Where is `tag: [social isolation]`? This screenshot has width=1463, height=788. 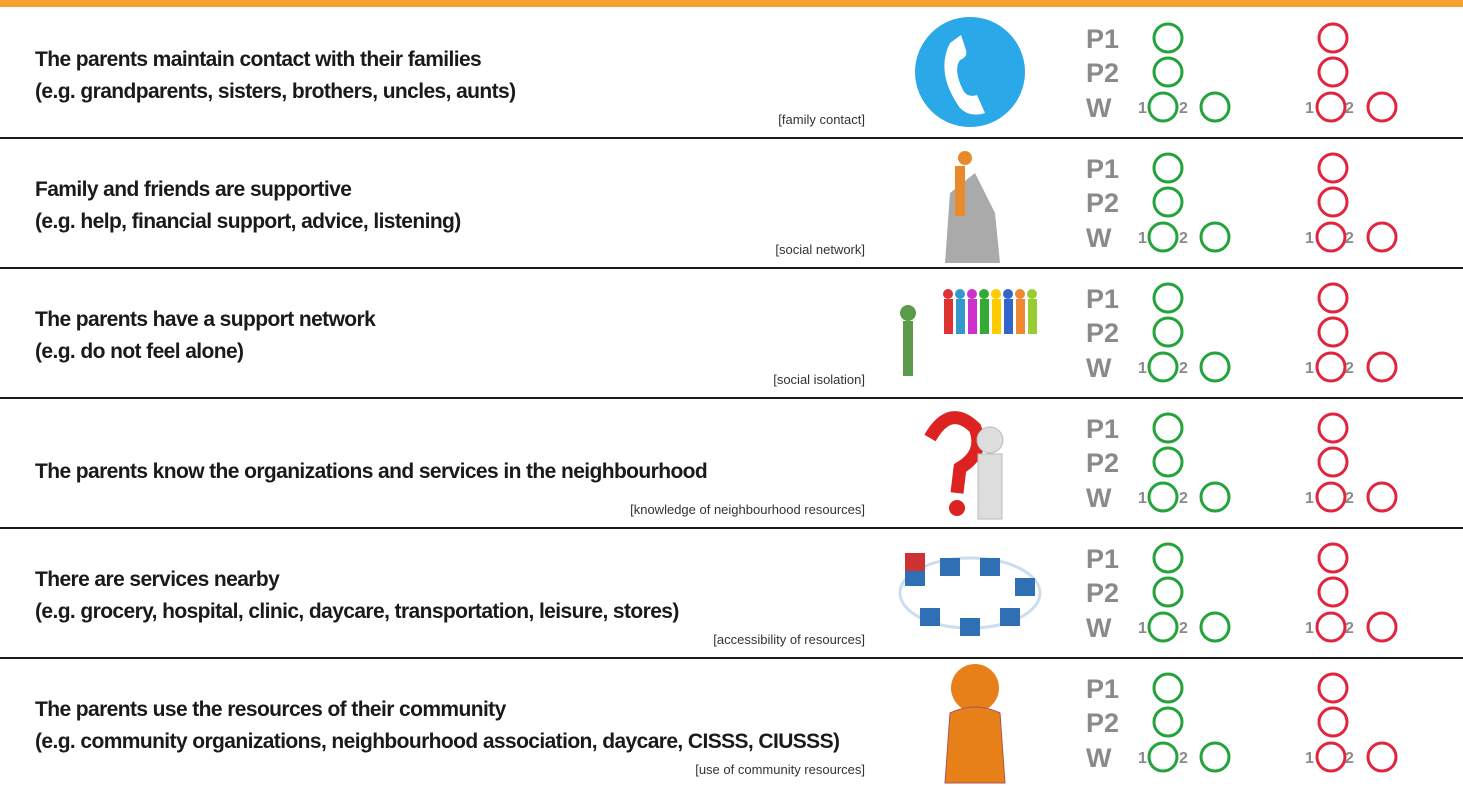
tag: [social isolation] is located at coordinates (819, 379).